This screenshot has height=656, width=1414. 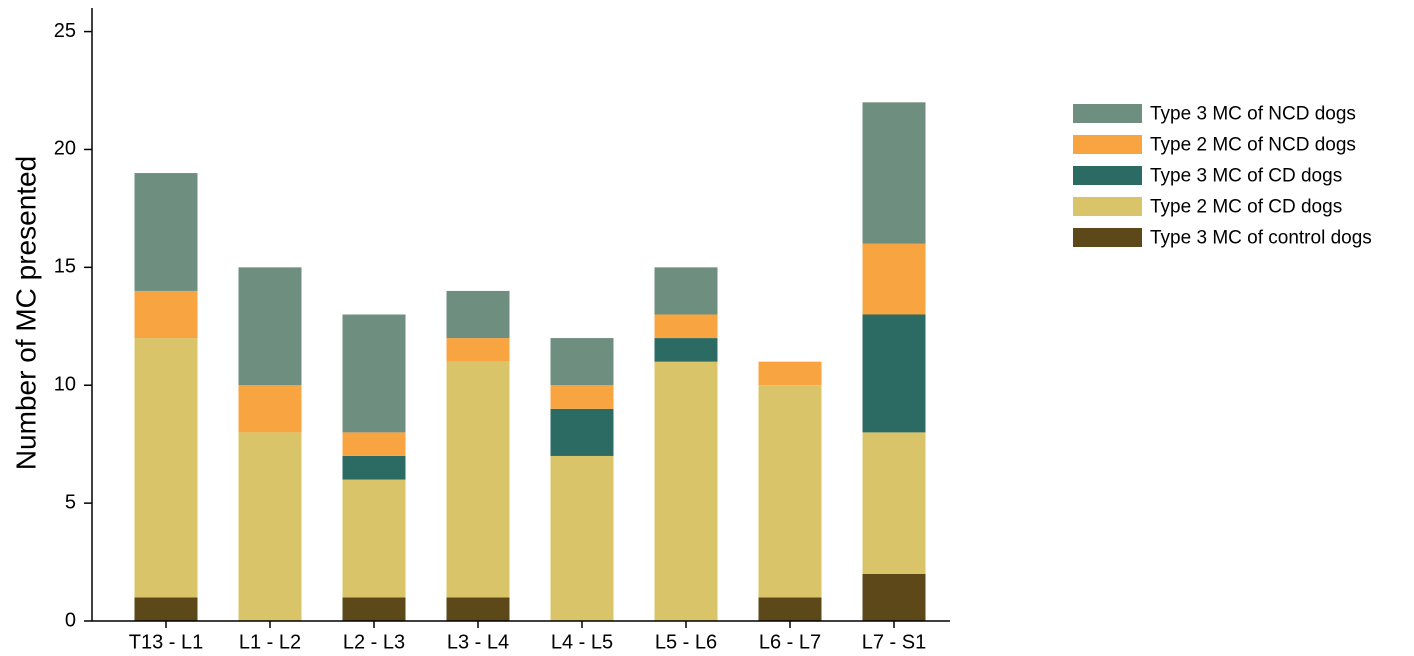 I want to click on legend-swatch-type-2-mc-of-ncd-dogs, so click(x=1107, y=144).